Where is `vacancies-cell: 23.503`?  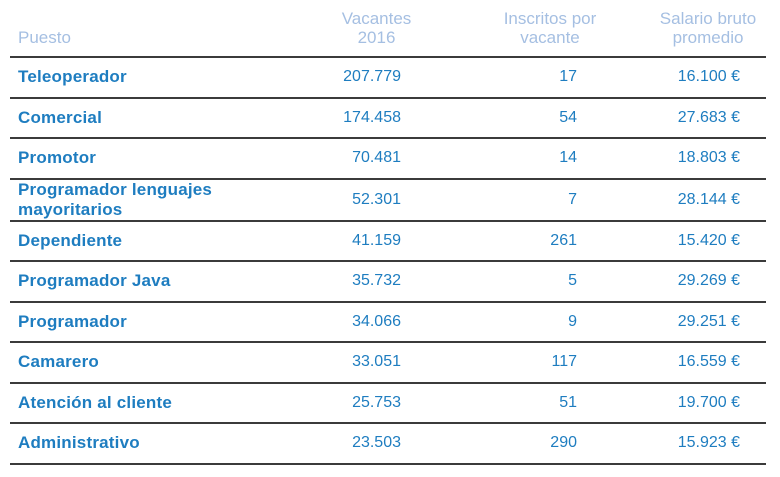 vacancies-cell: 23.503 is located at coordinates (376, 444).